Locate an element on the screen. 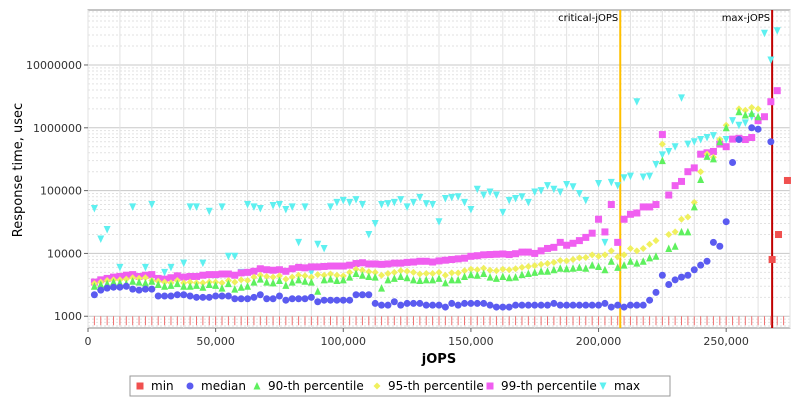 The height and width of the screenshot is (400, 800). legend-swatch-max is located at coordinates (603, 386).